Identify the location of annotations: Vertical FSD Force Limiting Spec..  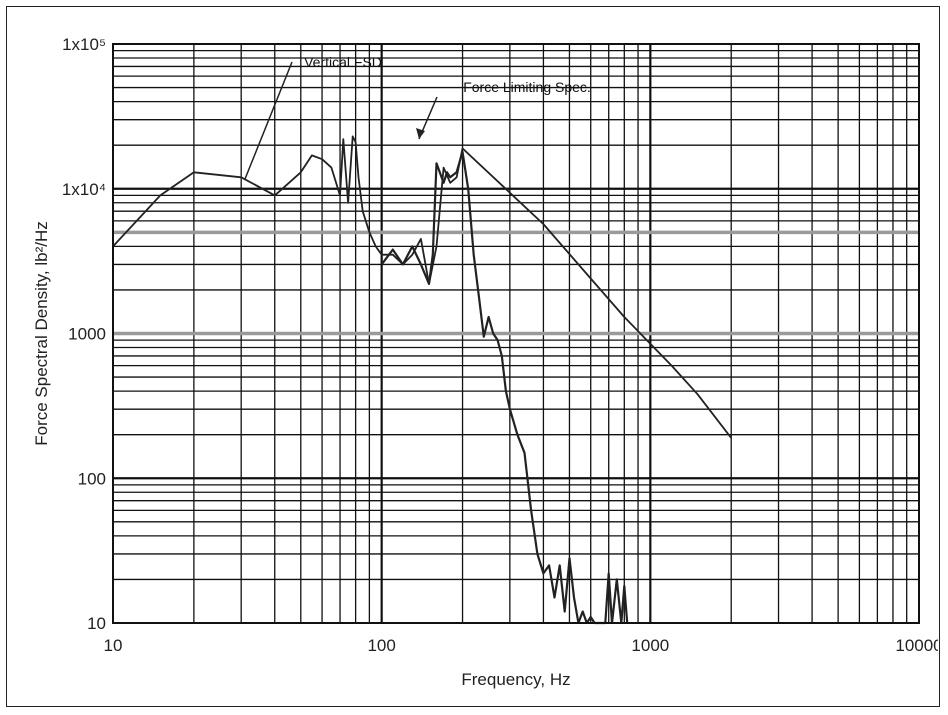
(417, 117).